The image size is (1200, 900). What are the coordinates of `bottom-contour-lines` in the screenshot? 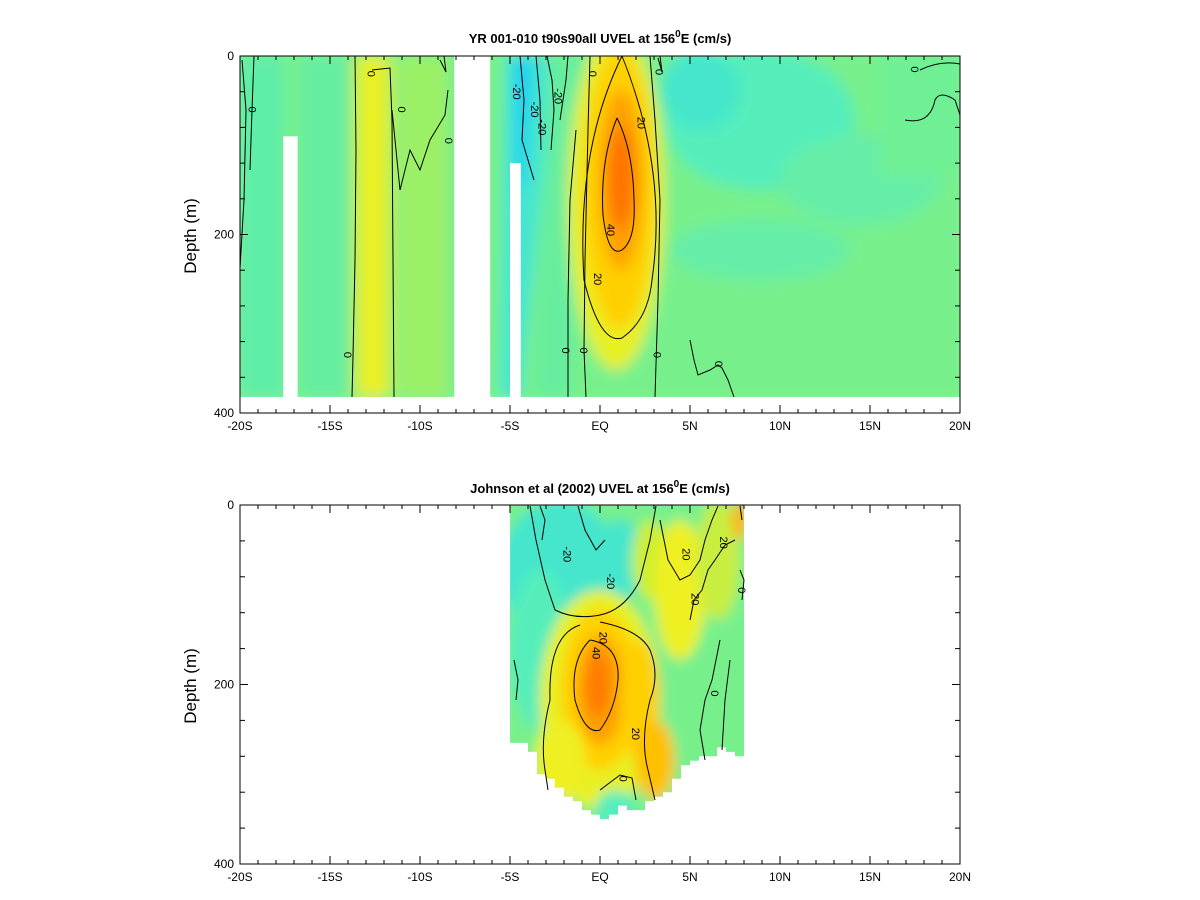 It's located at (629, 653).